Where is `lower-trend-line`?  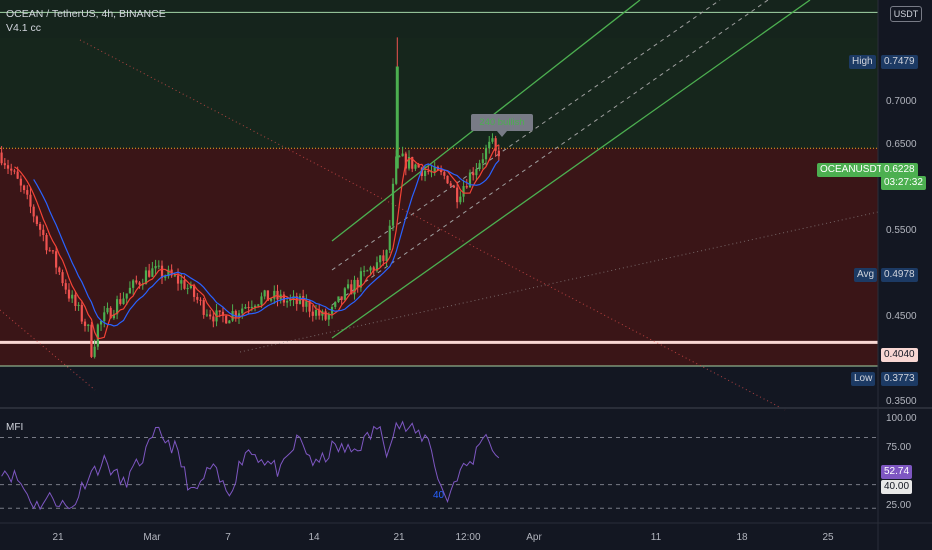
lower-trend-line is located at coordinates (48, 350).